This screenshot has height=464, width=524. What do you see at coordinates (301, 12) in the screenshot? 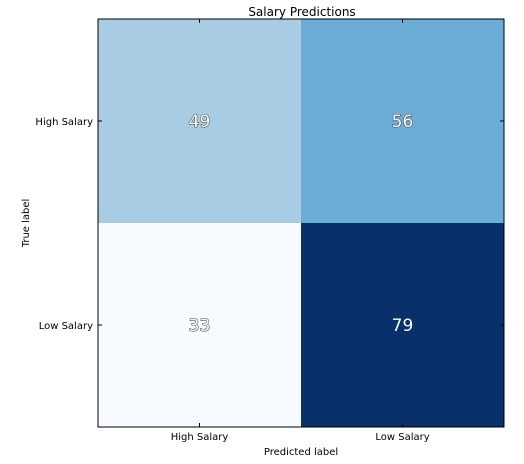
I see `chart-title: Salary Predictions` at bounding box center [301, 12].